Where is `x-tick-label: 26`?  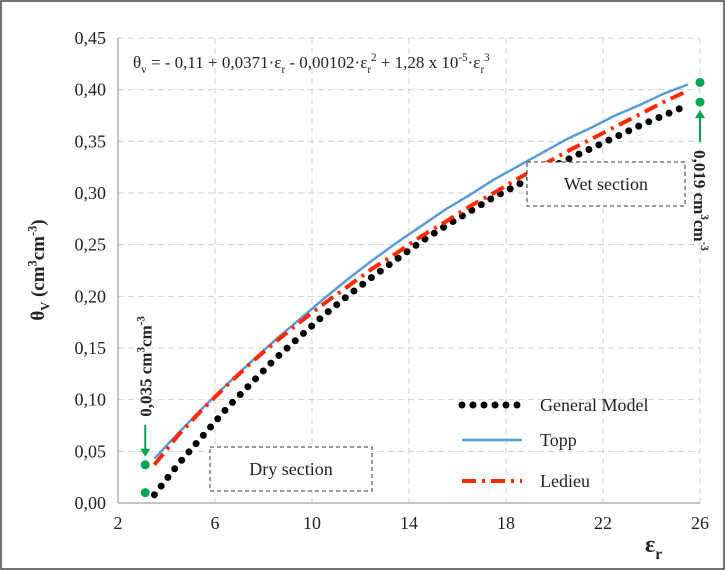
x-tick-label: 26 is located at coordinates (700, 523).